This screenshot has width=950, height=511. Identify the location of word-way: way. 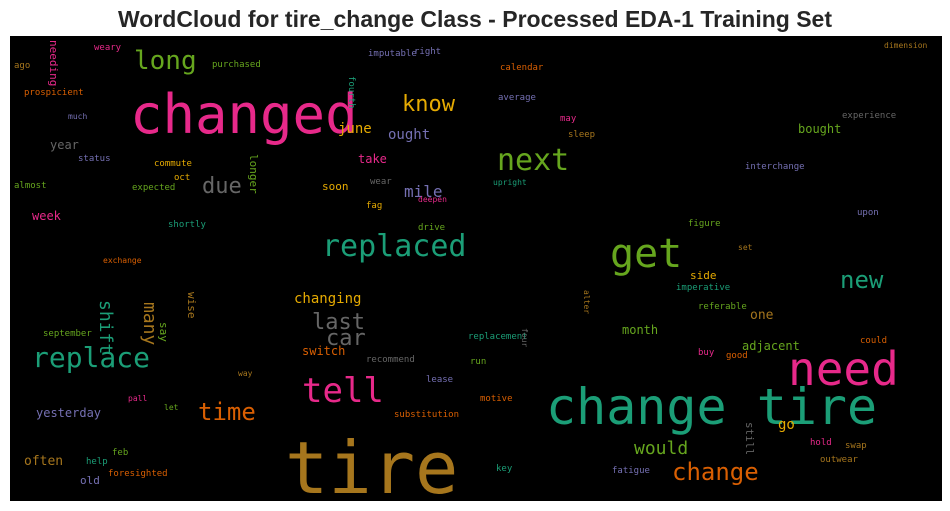
(245, 373).